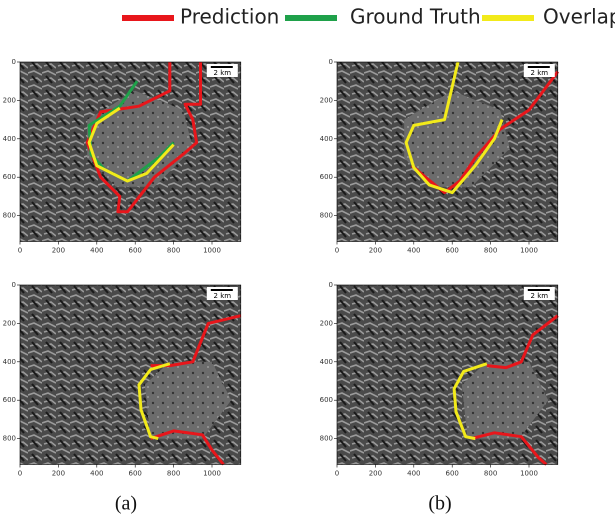 Image resolution: width=615 pixels, height=516 pixels. Describe the element at coordinates (415, 17) in the screenshot. I see `legend-label: Ground Truth` at that location.